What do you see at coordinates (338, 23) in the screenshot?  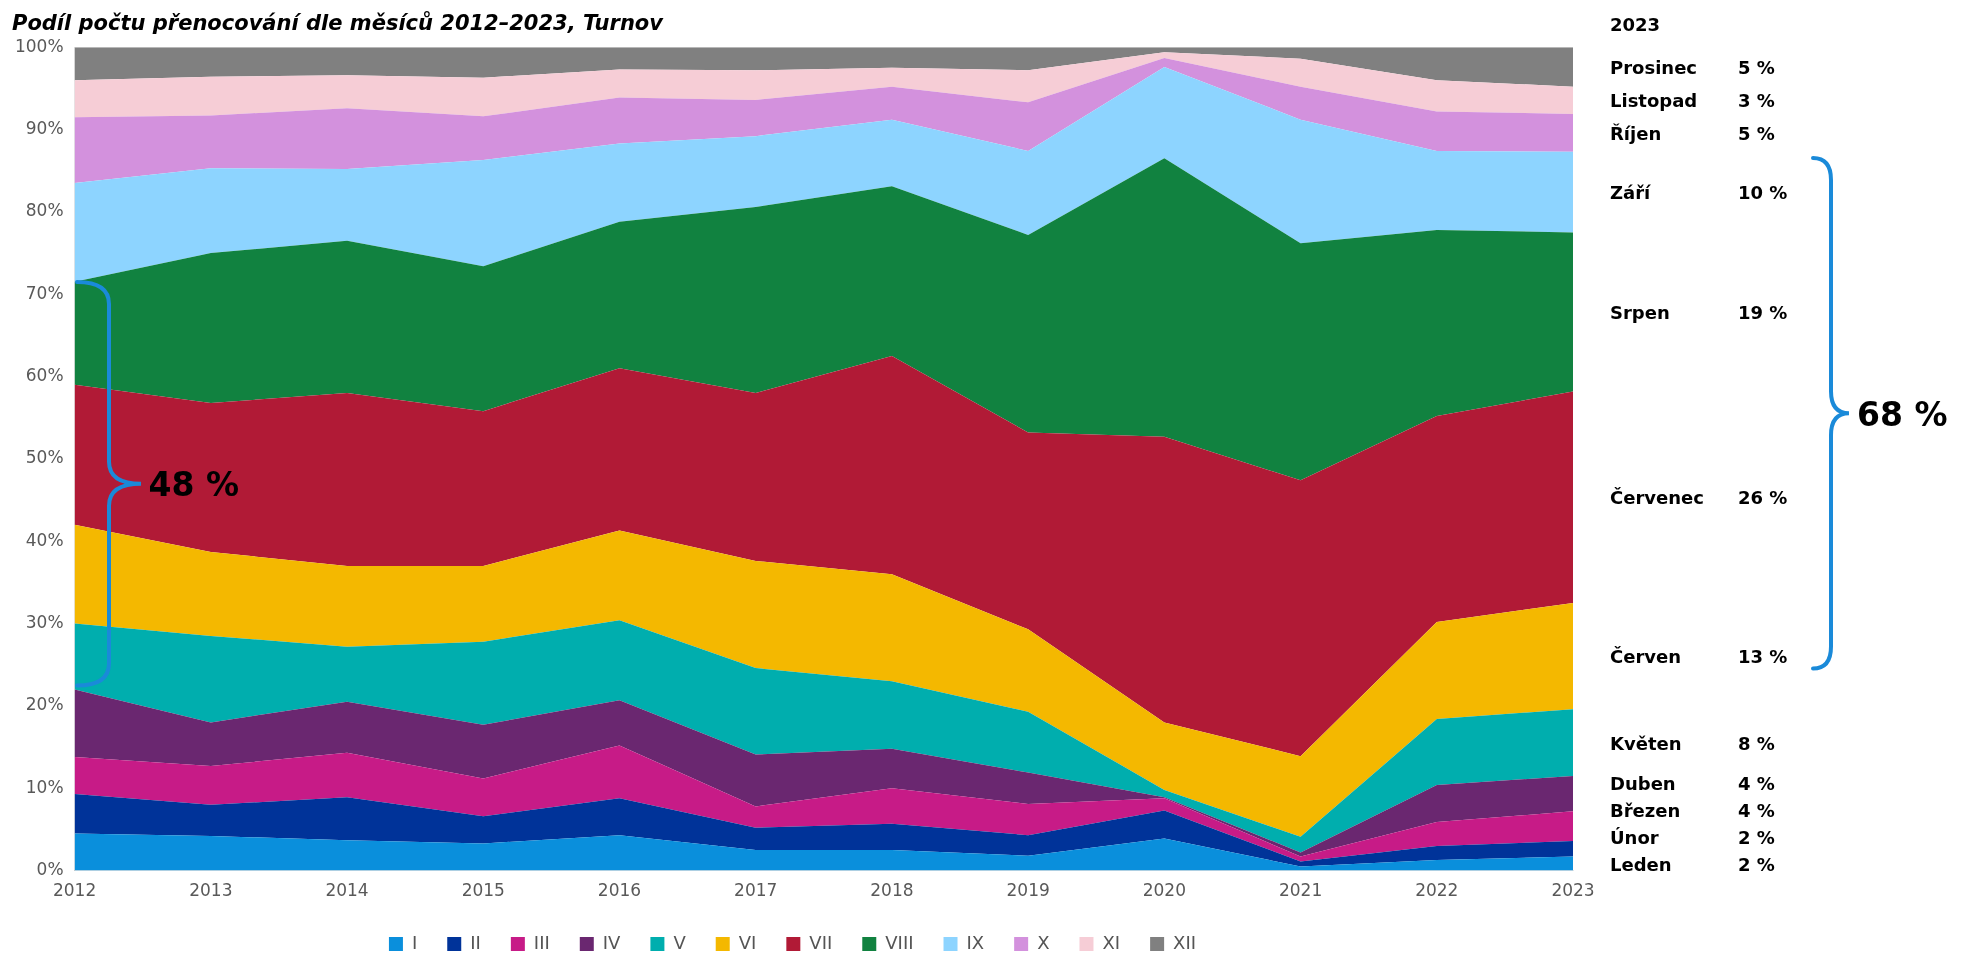 I see `chart-title: Podíl počtu přenocování dle měsíců 2012–2023, Turnov` at bounding box center [338, 23].